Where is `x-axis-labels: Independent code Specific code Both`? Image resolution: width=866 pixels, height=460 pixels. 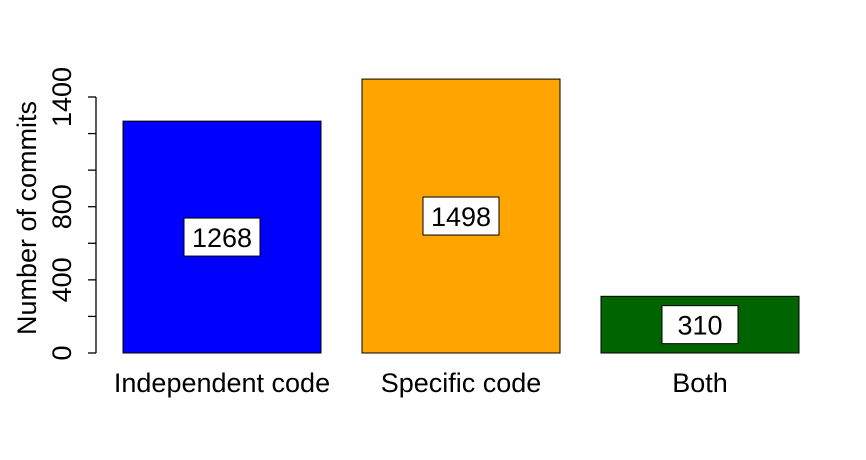 x-axis-labels: Independent code Specific code Both is located at coordinates (421, 383).